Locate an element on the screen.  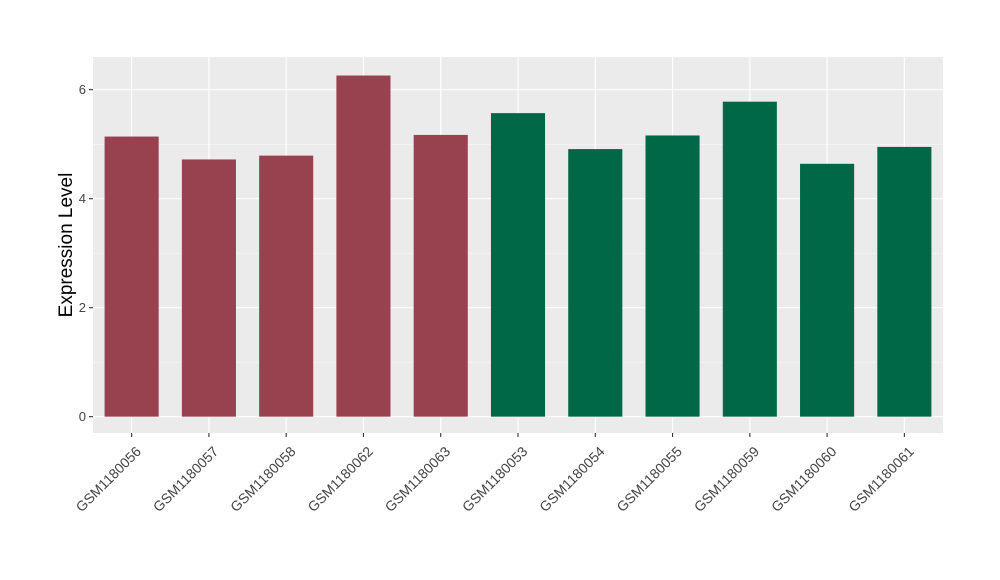
x-tick-label: GSM1180062 is located at coordinates (340, 479).